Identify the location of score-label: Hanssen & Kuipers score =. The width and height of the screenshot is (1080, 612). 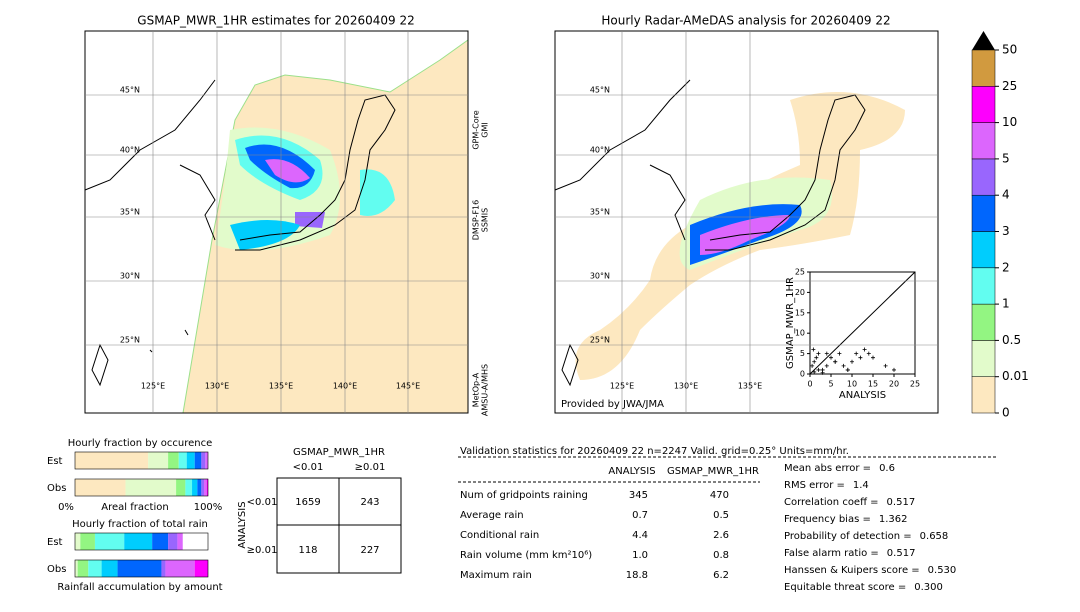
(852, 570).